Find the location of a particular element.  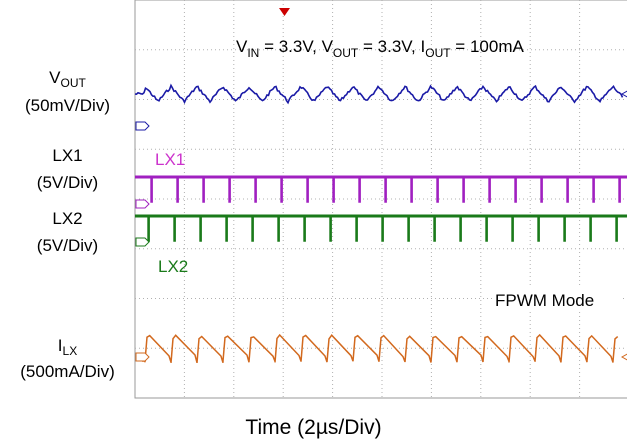

mode-note: FPWM Mode is located at coordinates (544, 300).